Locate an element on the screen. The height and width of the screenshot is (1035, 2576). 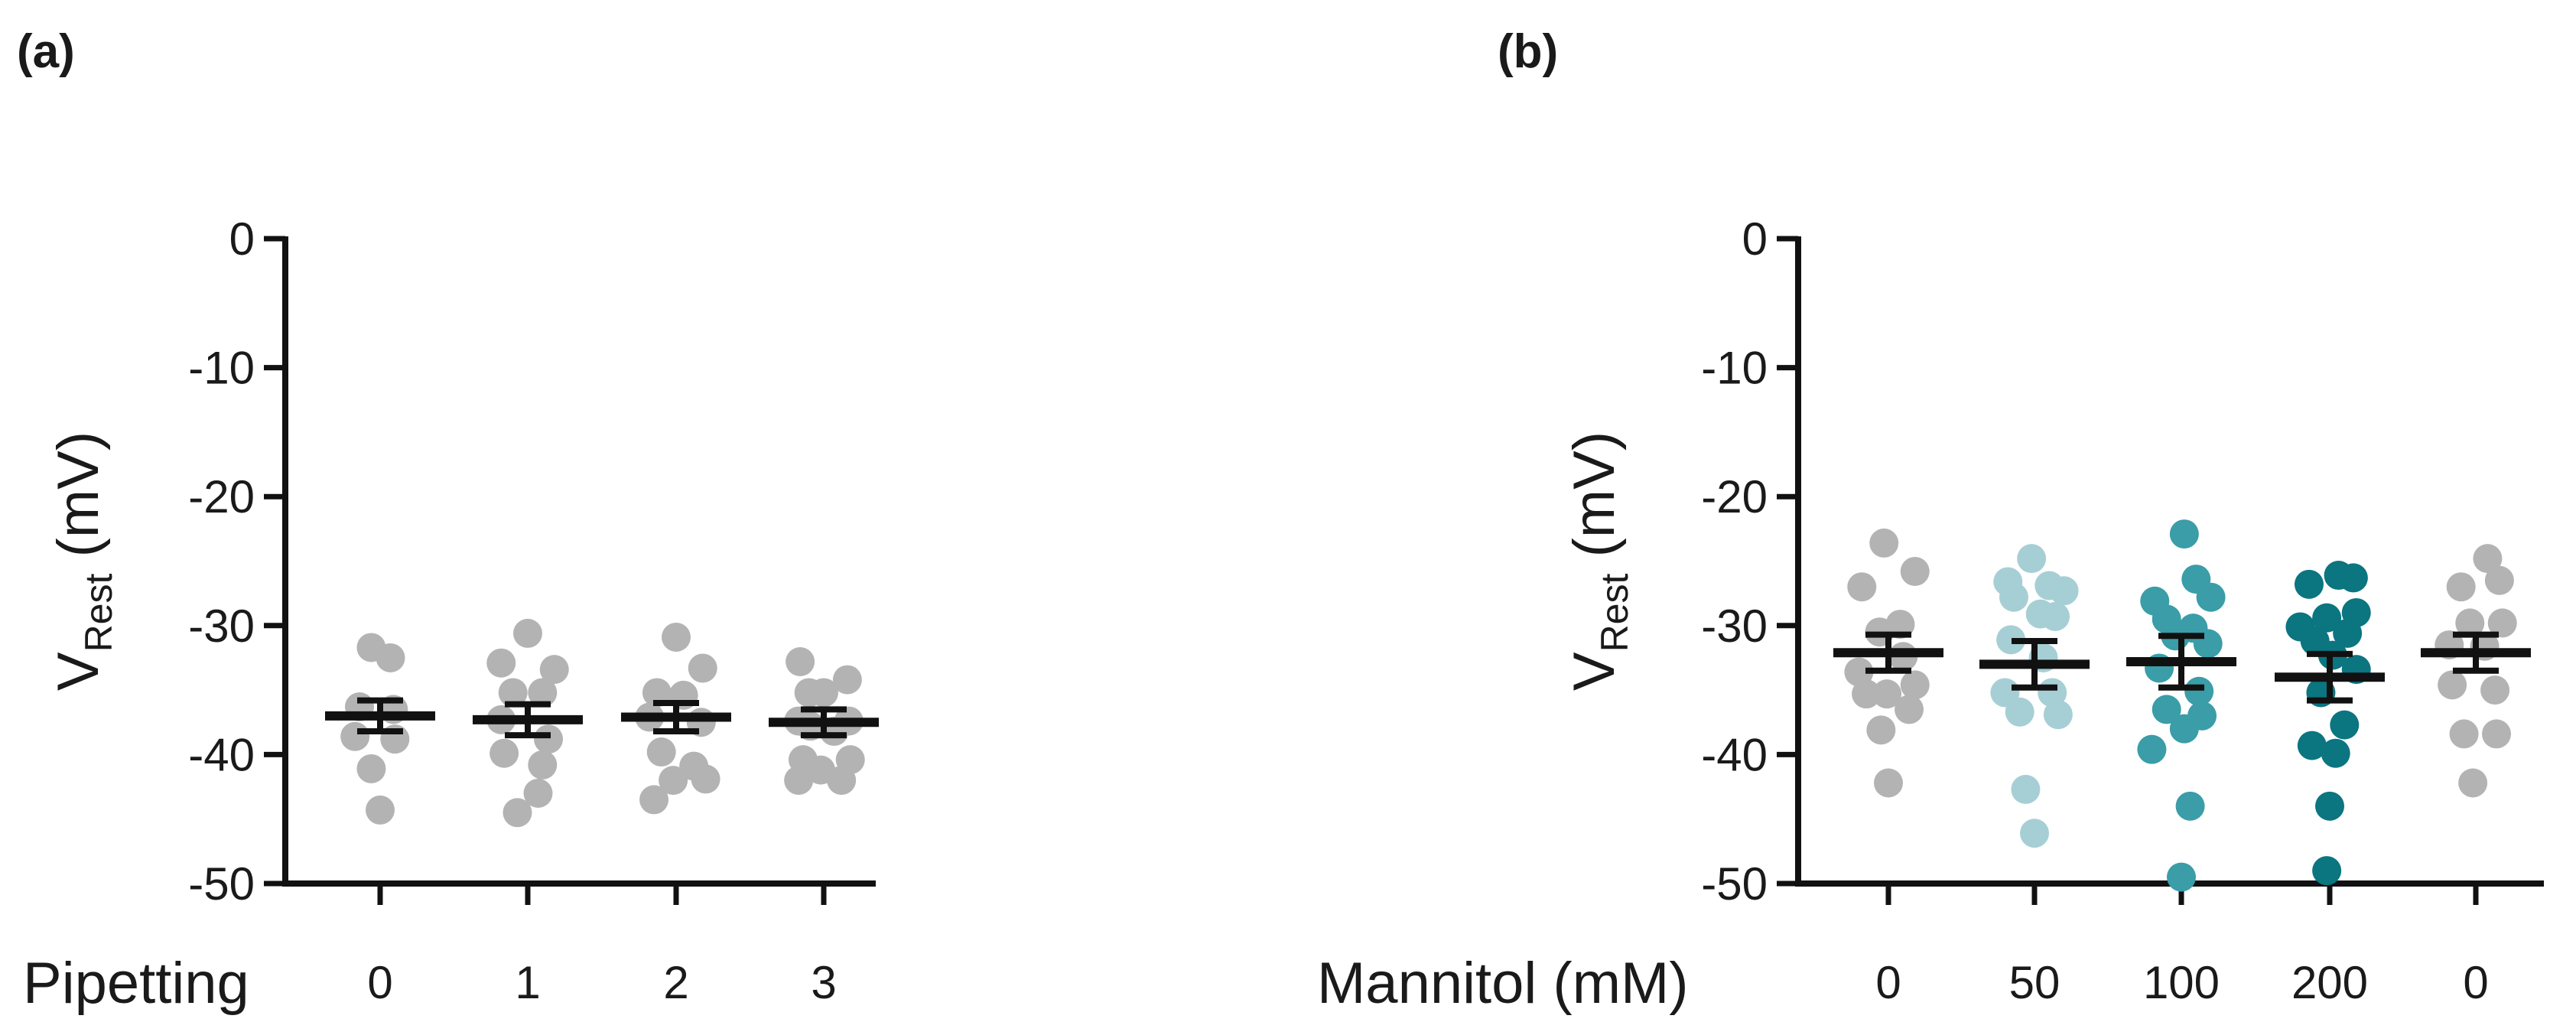
y-axis-title: VRest (mV) is located at coordinates (83, 561).